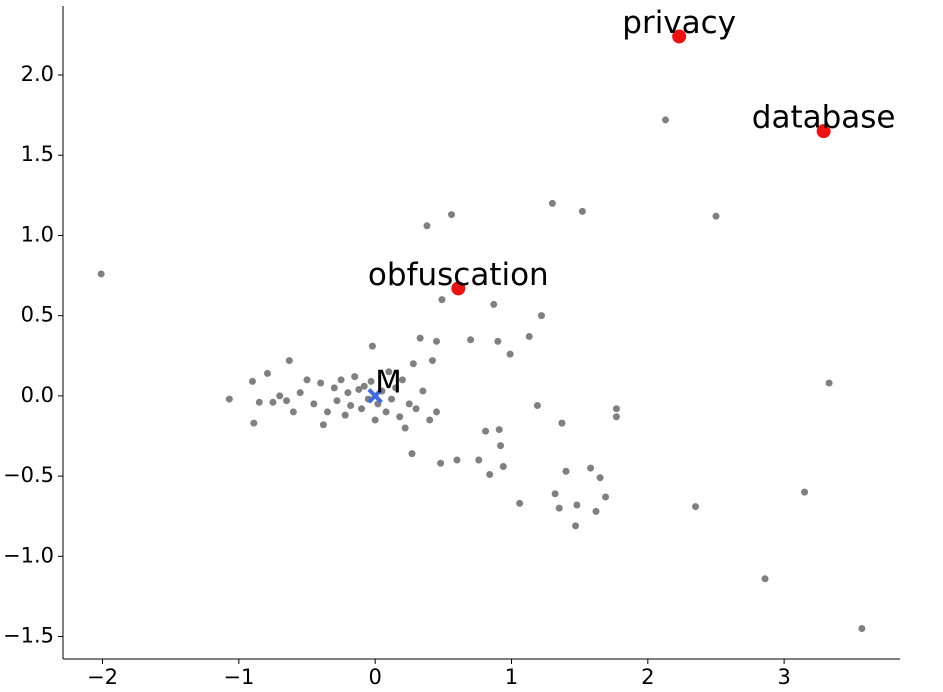  What do you see at coordinates (28, 555) in the screenshot?
I see `y-tick-label: −1.0` at bounding box center [28, 555].